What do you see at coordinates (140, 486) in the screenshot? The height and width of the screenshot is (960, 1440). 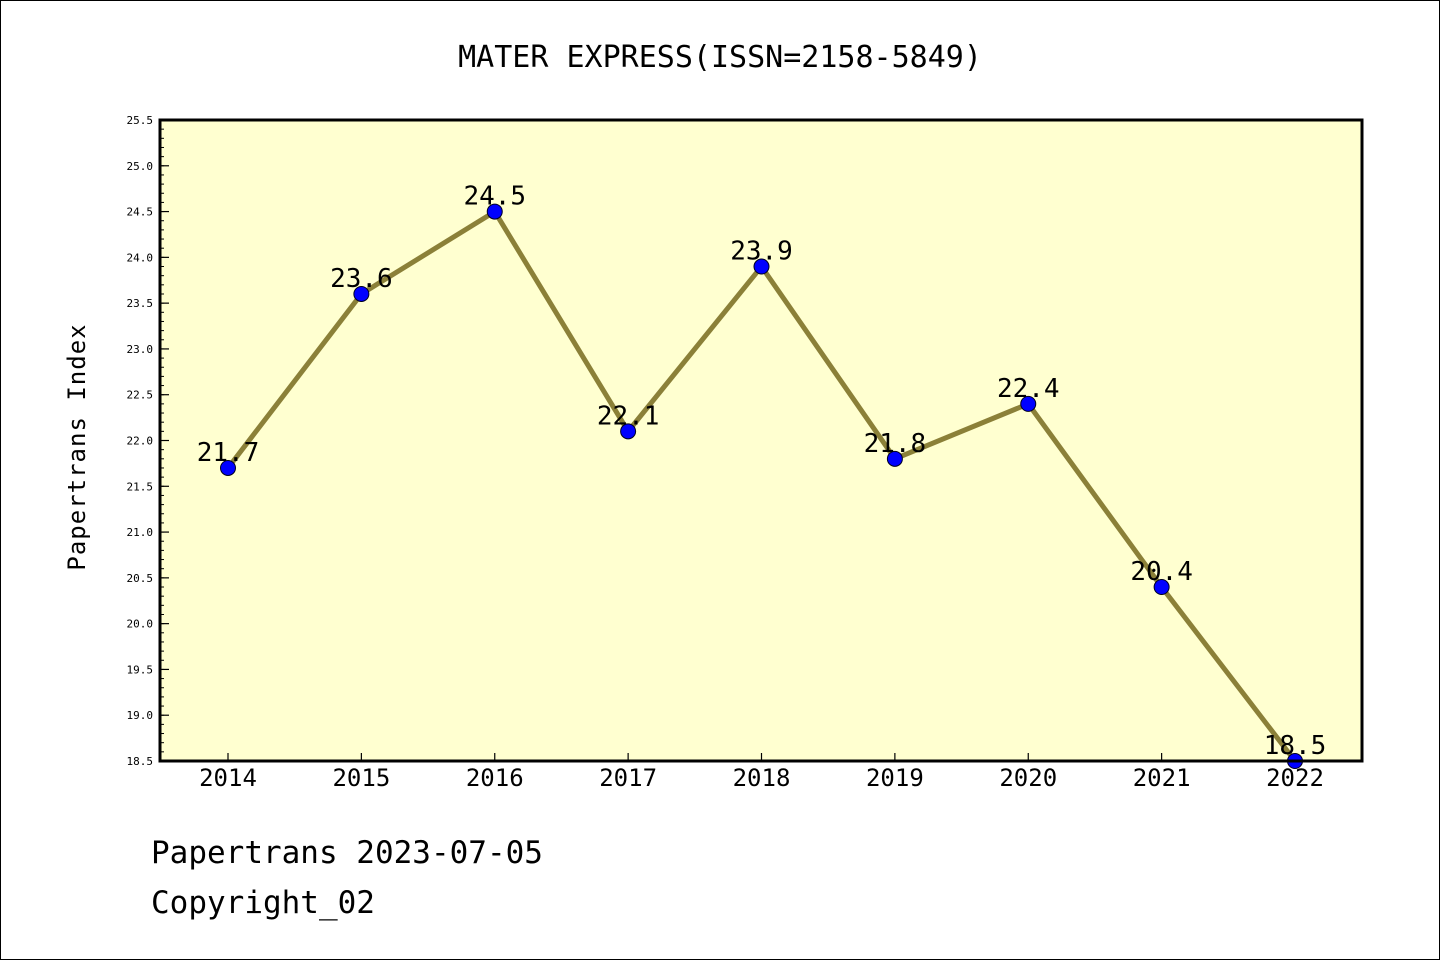 I see `y-tick-label: 21.5` at bounding box center [140, 486].